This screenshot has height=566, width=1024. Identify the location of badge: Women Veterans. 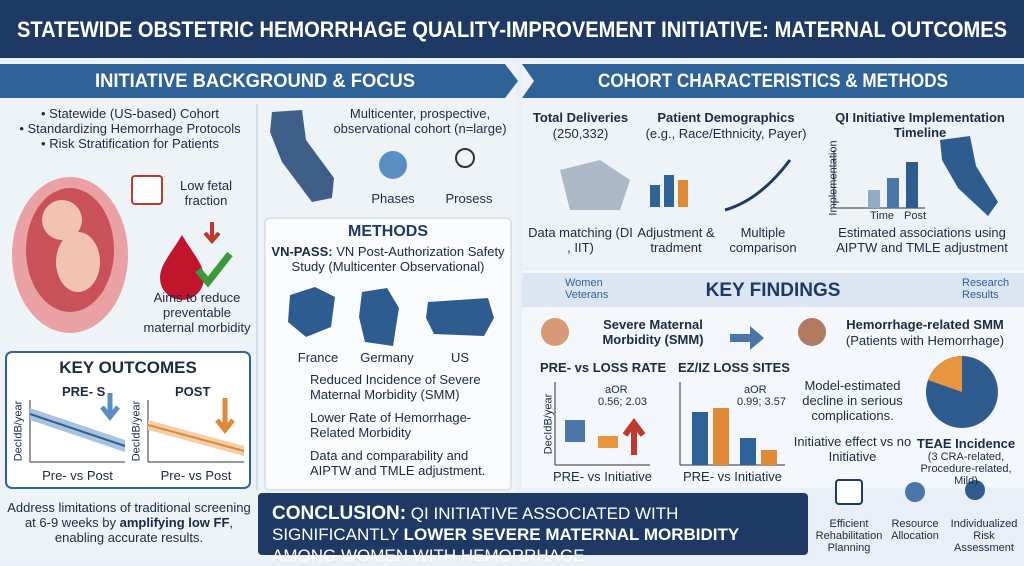
(587, 289).